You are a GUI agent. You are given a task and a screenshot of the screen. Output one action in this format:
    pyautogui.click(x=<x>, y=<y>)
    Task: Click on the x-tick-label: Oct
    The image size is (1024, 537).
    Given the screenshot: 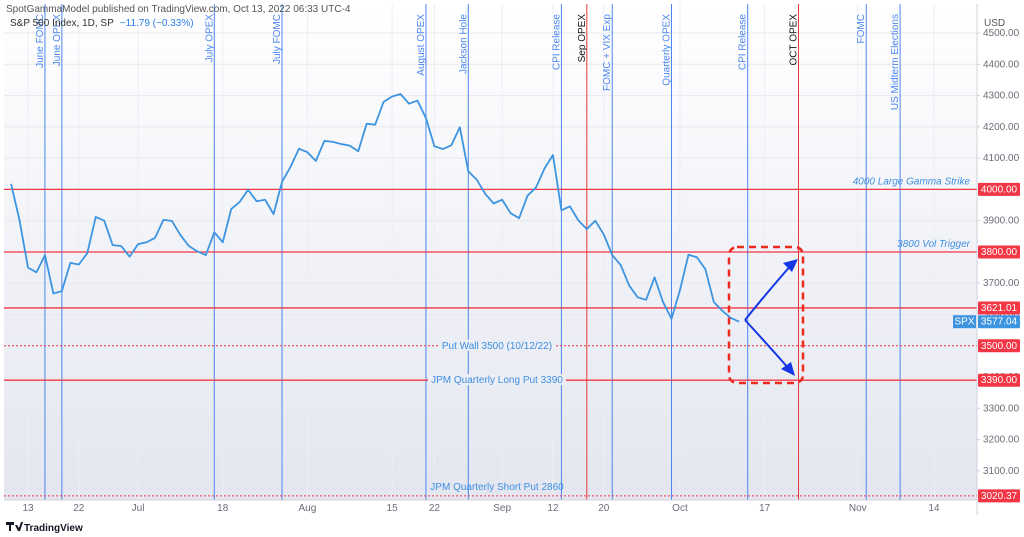 What is the action you would take?
    pyautogui.click(x=680, y=508)
    